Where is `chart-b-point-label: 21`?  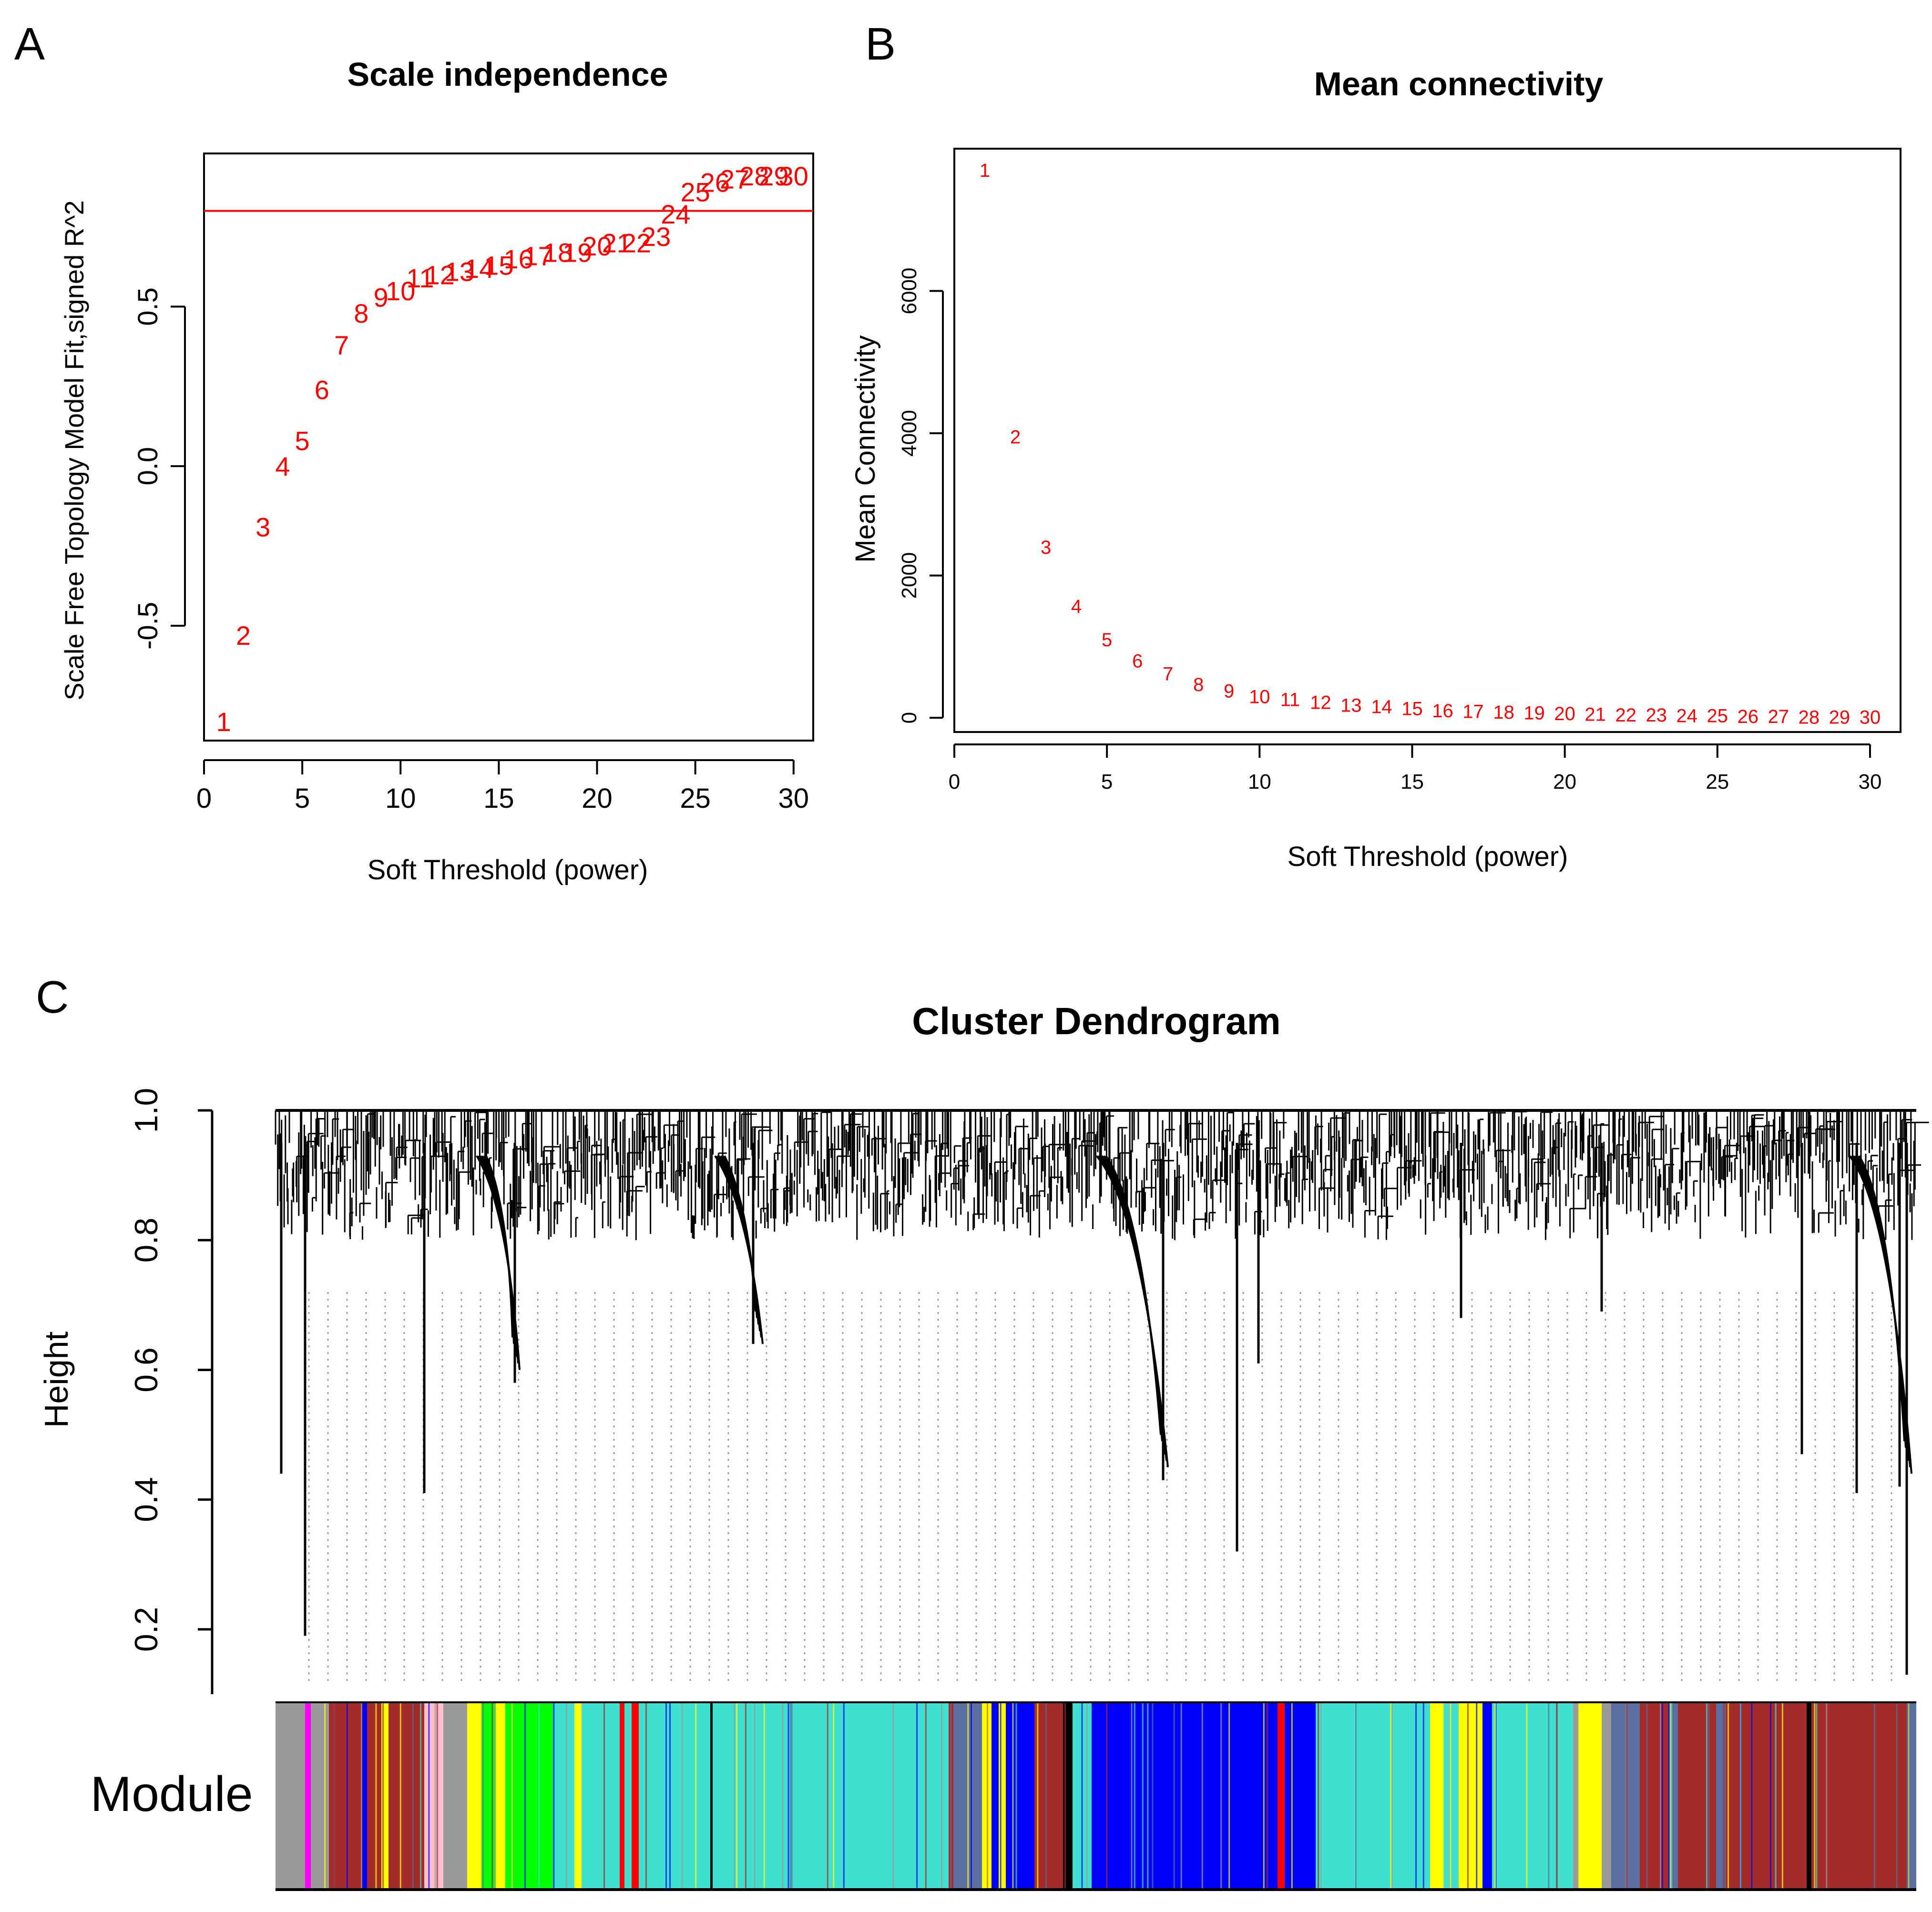
chart-b-point-label: 21 is located at coordinates (1595, 714).